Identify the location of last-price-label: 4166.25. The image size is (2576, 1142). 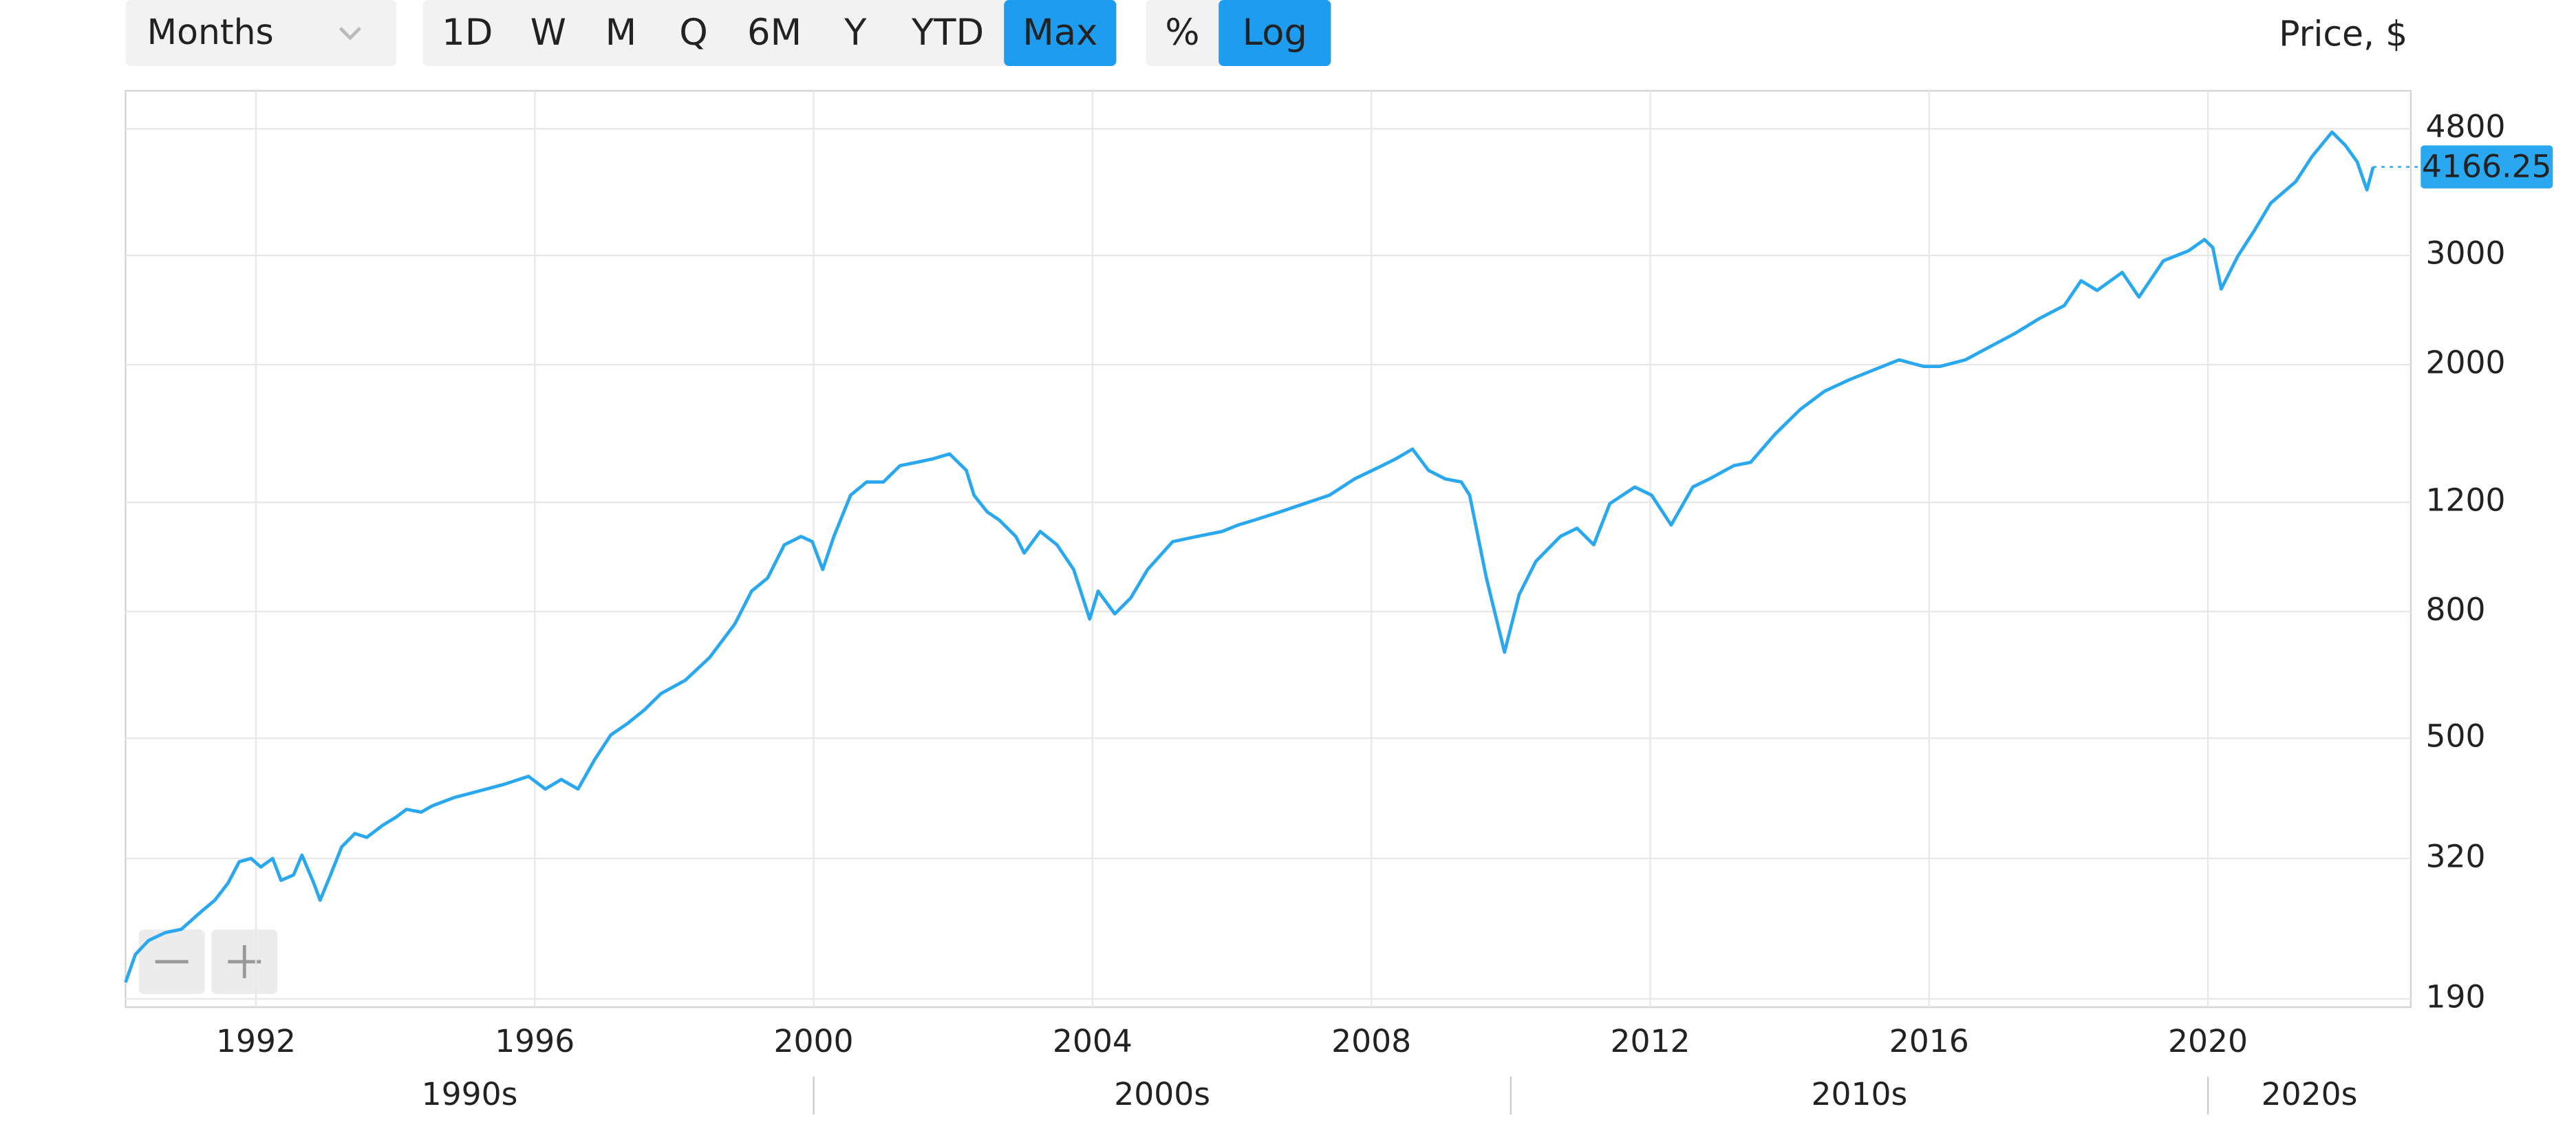
(2486, 167).